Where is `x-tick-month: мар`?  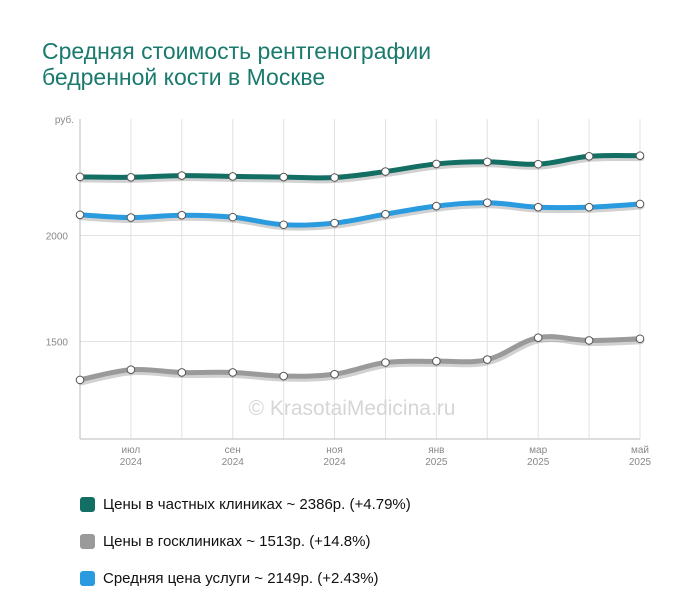
x-tick-month: мар is located at coordinates (538, 450).